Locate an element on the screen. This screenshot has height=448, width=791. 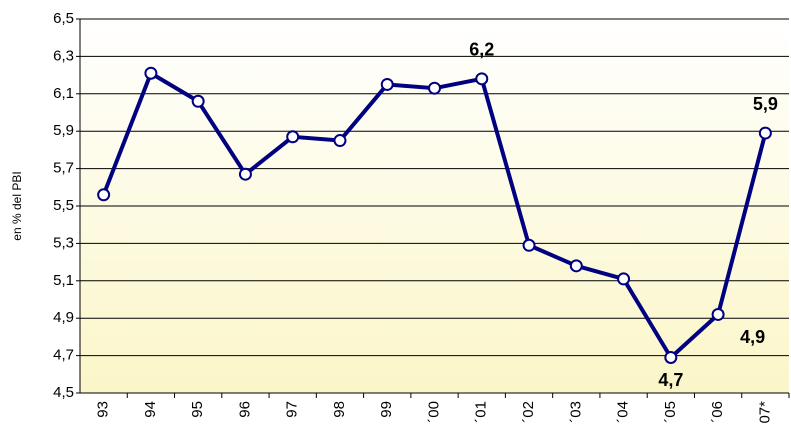
y-tick-label: 5,5 is located at coordinates (63, 205).